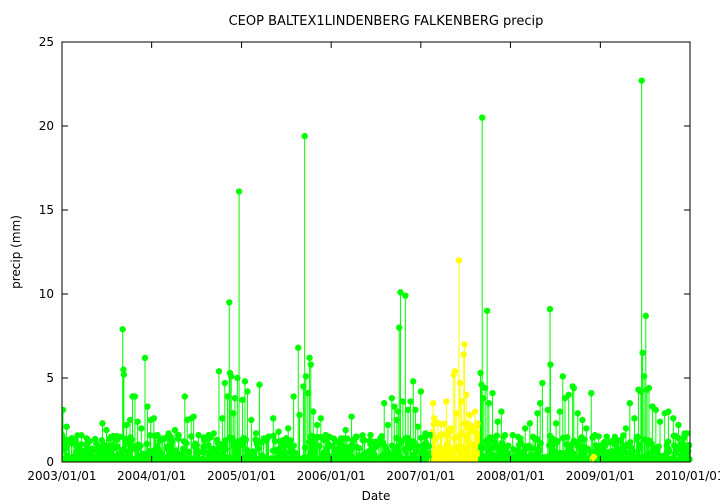 Image resolution: width=720 pixels, height=504 pixels. I want to click on x-tick-label: 2004/01/01, so click(151, 476).